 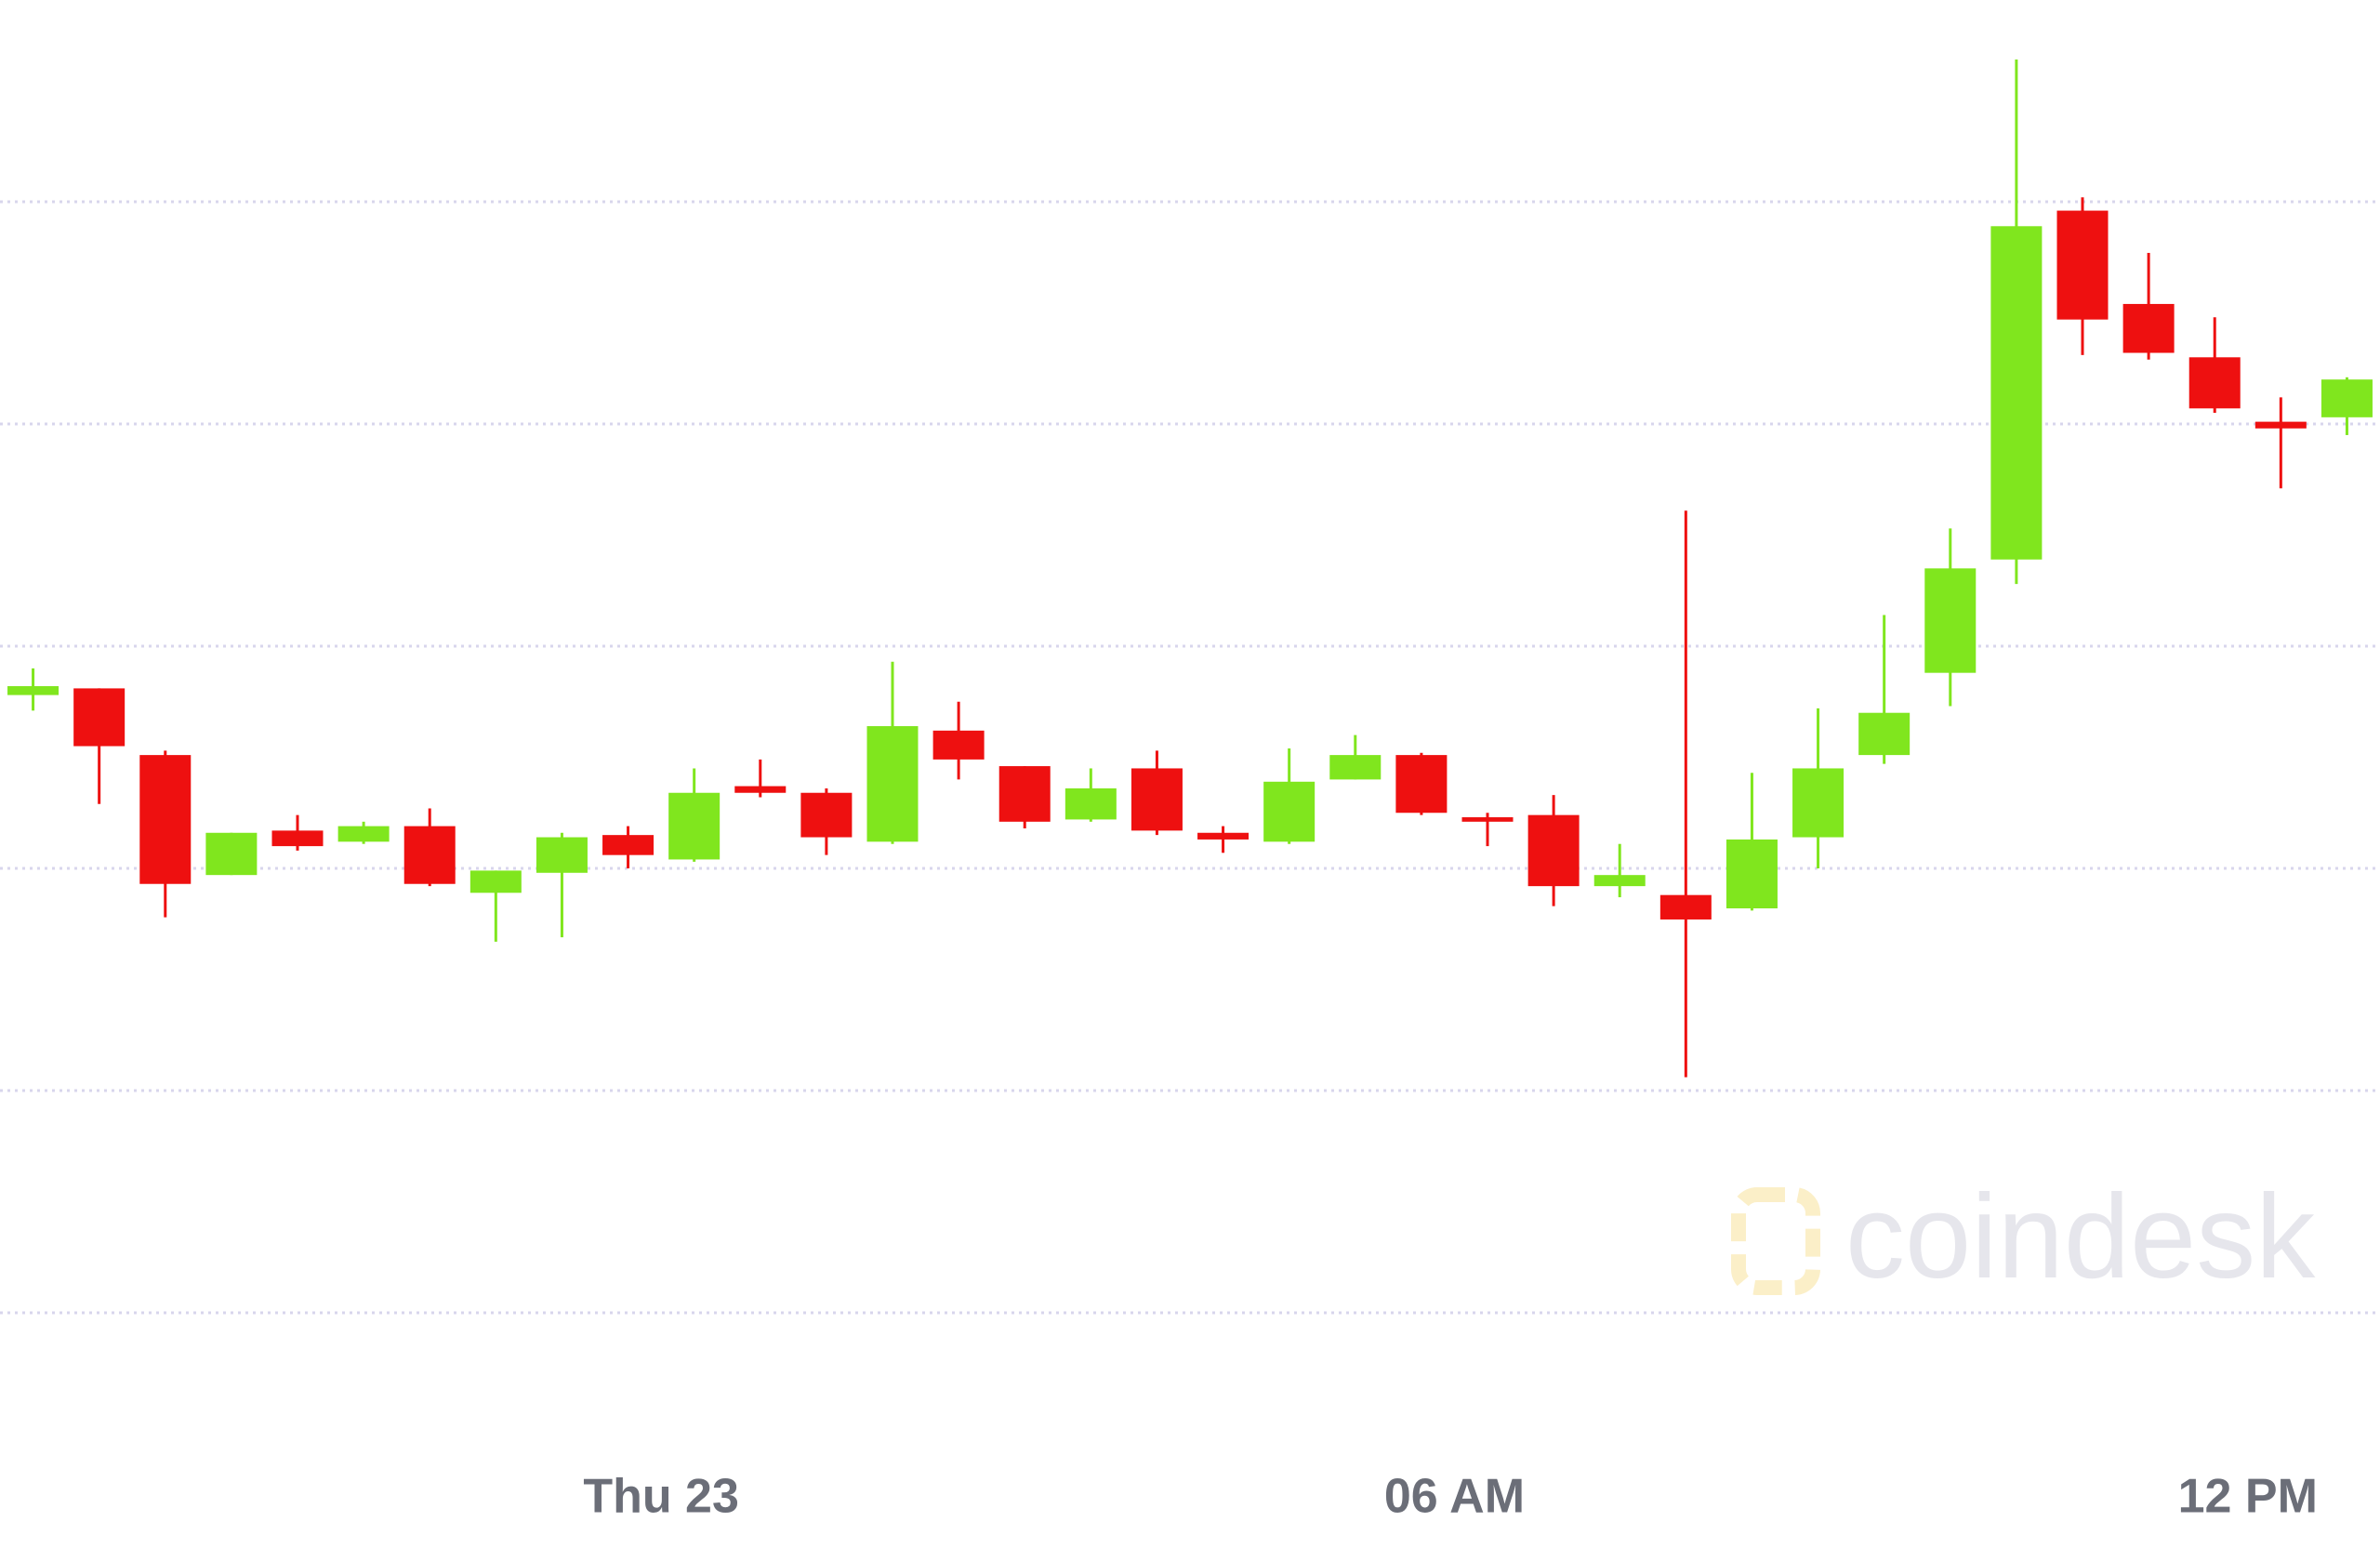 What do you see at coordinates (1454, 1497) in the screenshot?
I see `x-tick-label: 06 AM` at bounding box center [1454, 1497].